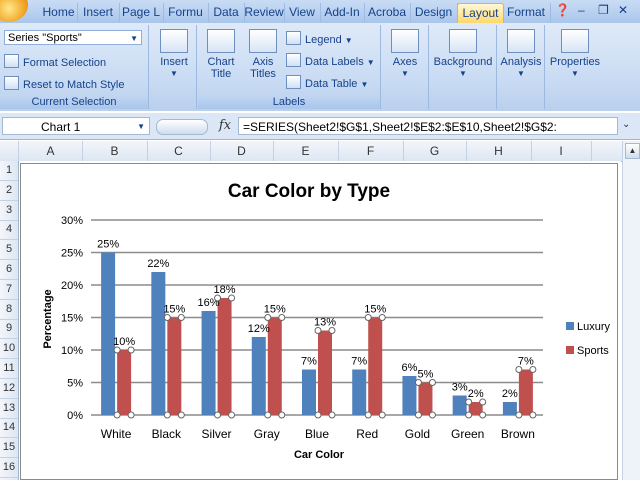 This screenshot has width=640, height=482. What do you see at coordinates (9, 448) in the screenshot?
I see `row-header-15: 15` at bounding box center [9, 448].